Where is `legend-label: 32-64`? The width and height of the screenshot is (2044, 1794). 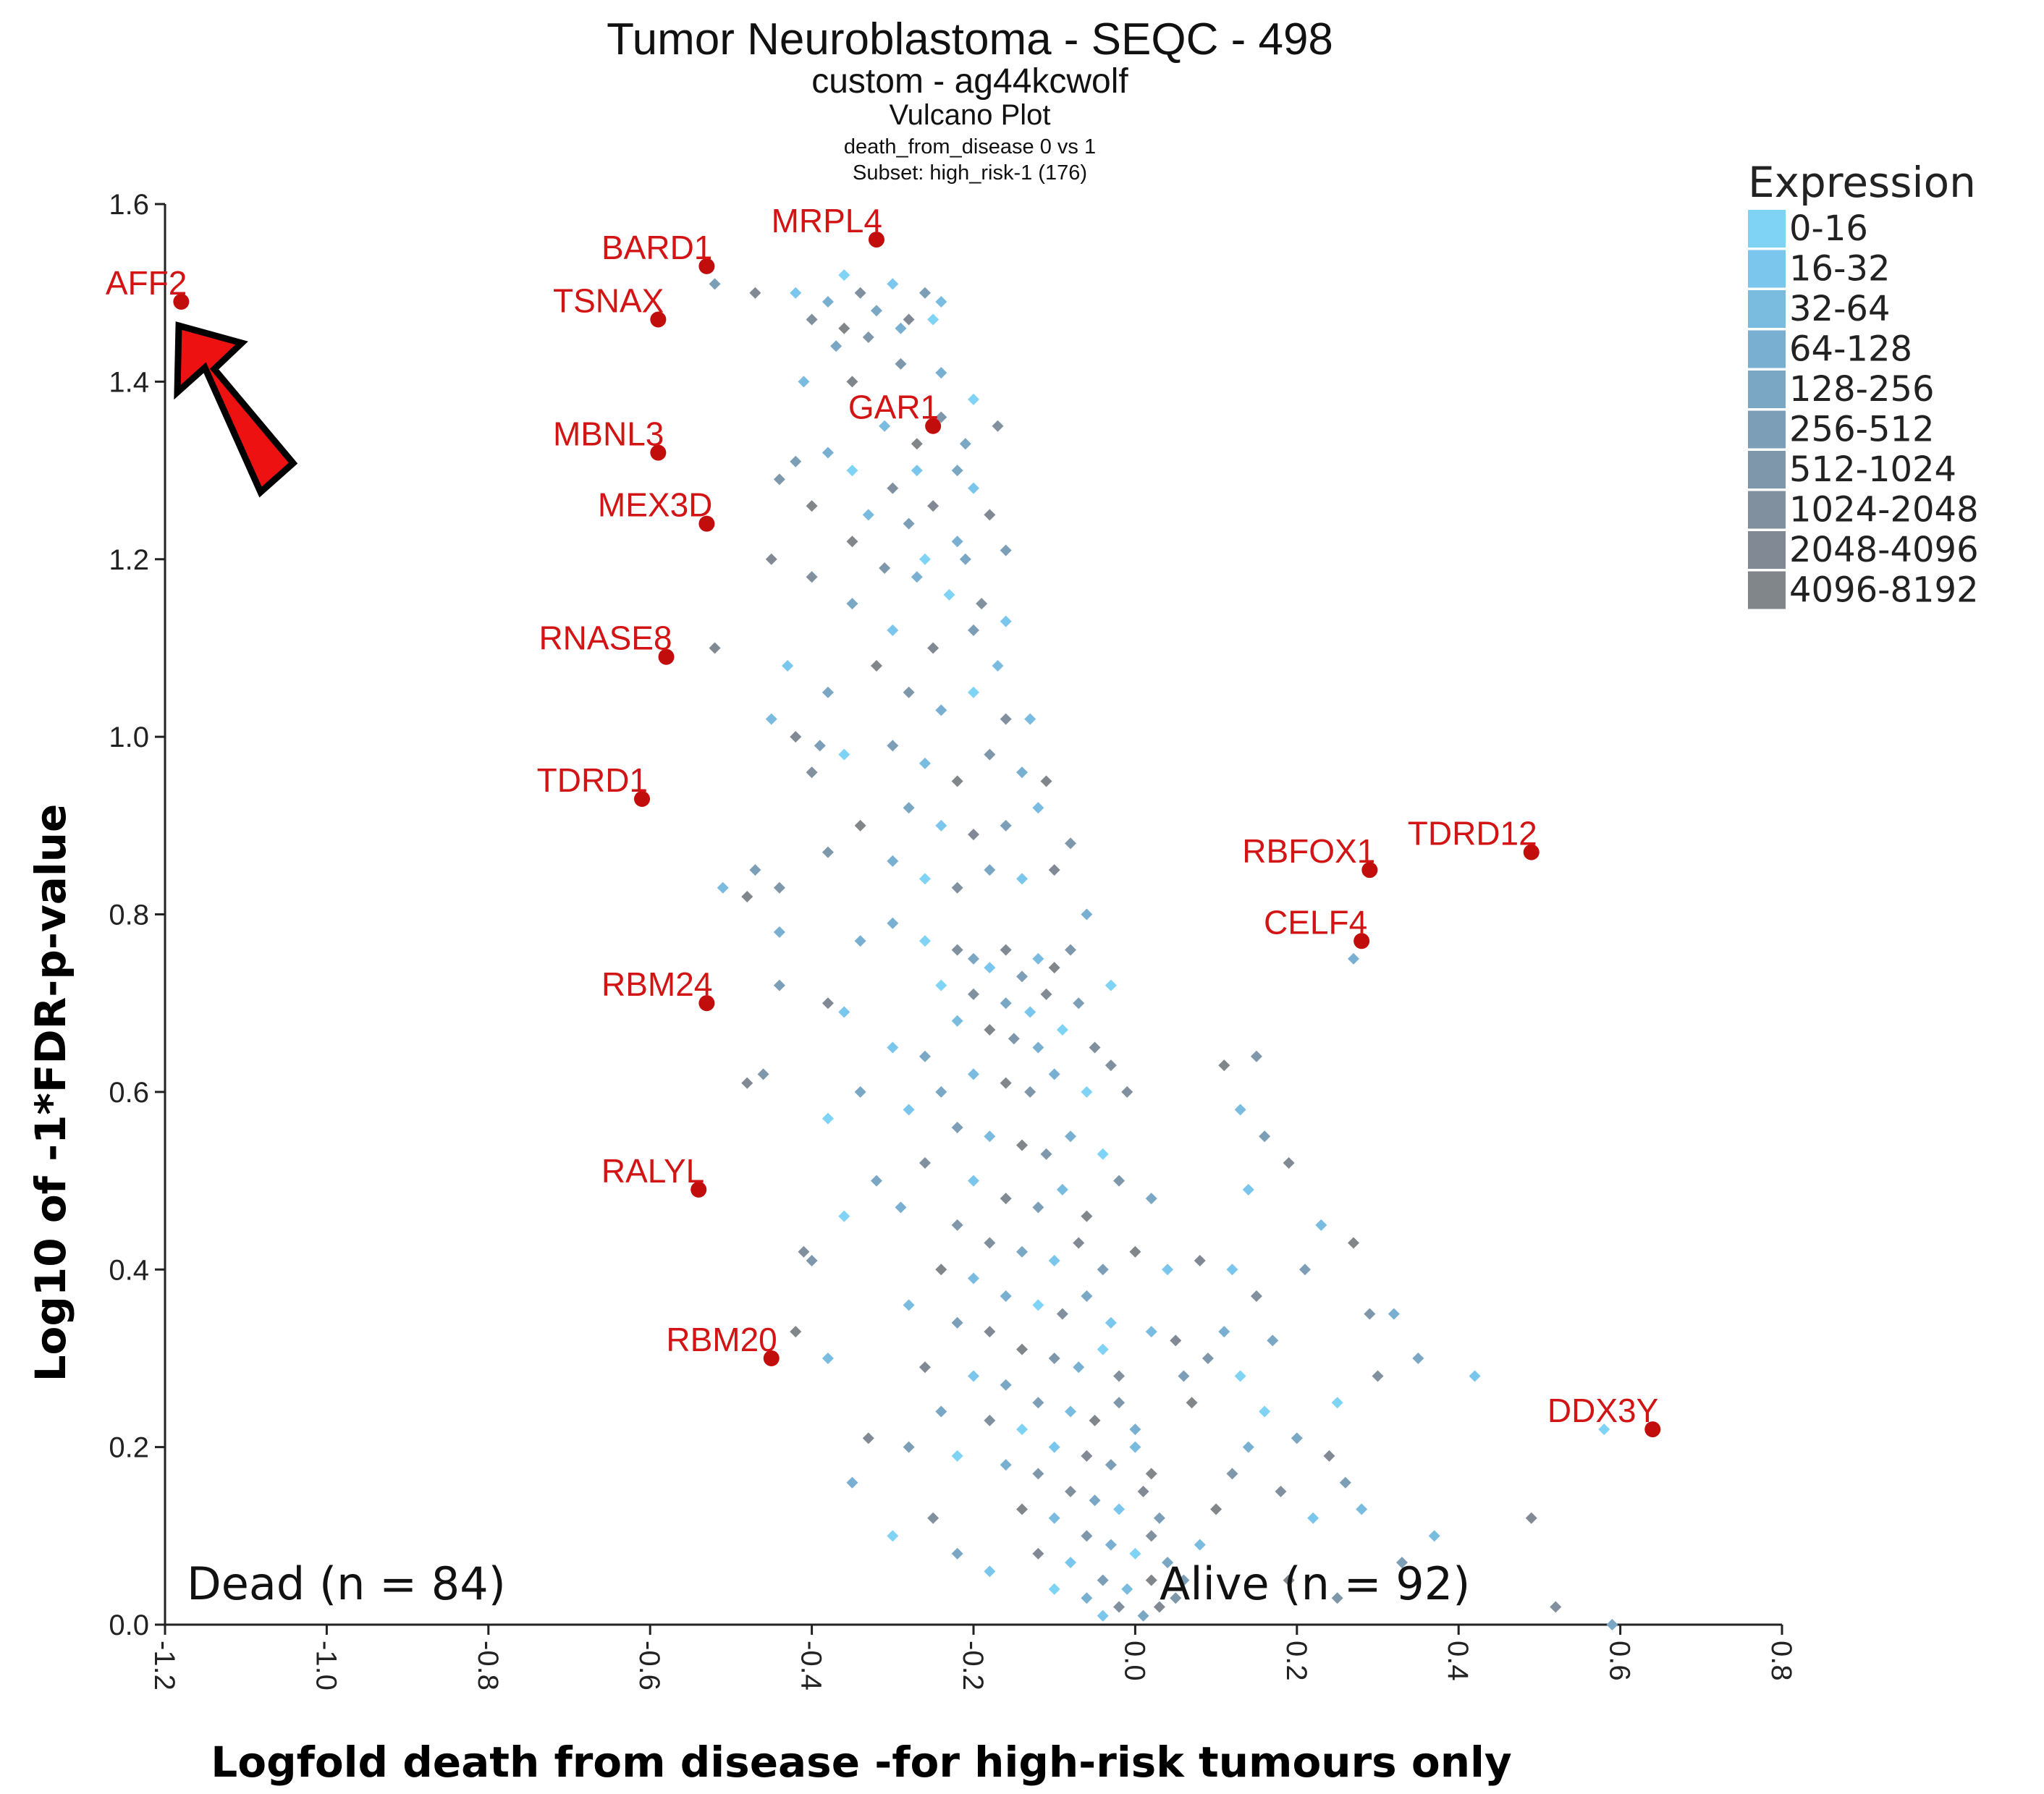 legend-label: 32-64 is located at coordinates (1839, 309).